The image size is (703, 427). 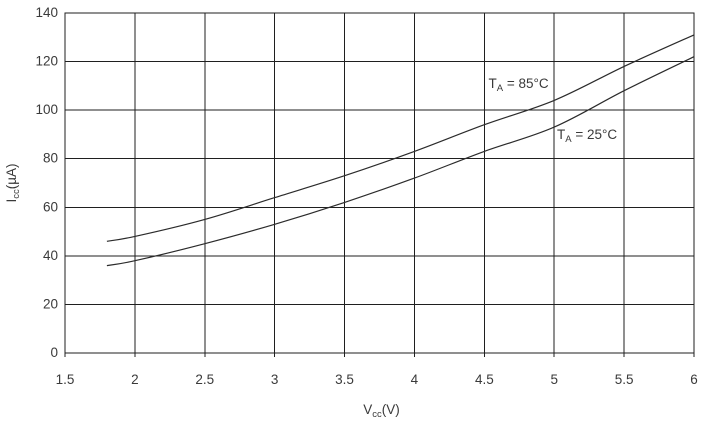 What do you see at coordinates (50, 303) in the screenshot?
I see `y-tick-label: 20` at bounding box center [50, 303].